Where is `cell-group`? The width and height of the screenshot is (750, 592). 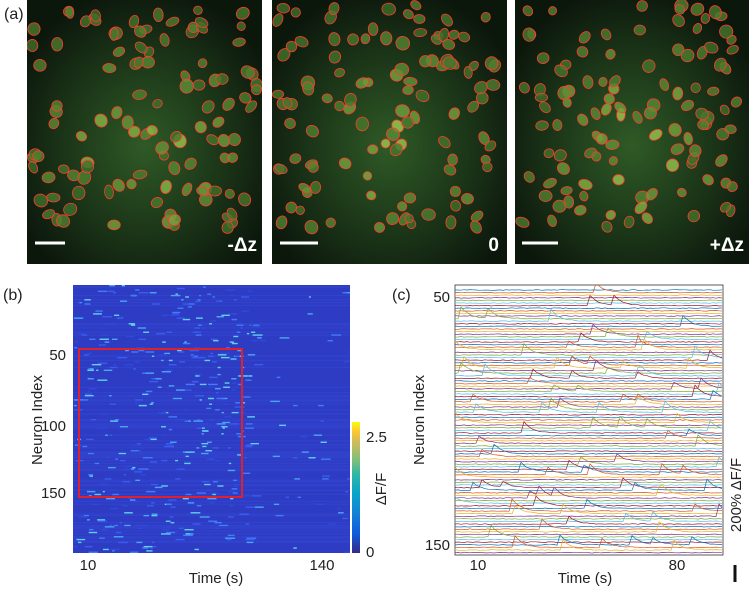 cell-group is located at coordinates (144, 119).